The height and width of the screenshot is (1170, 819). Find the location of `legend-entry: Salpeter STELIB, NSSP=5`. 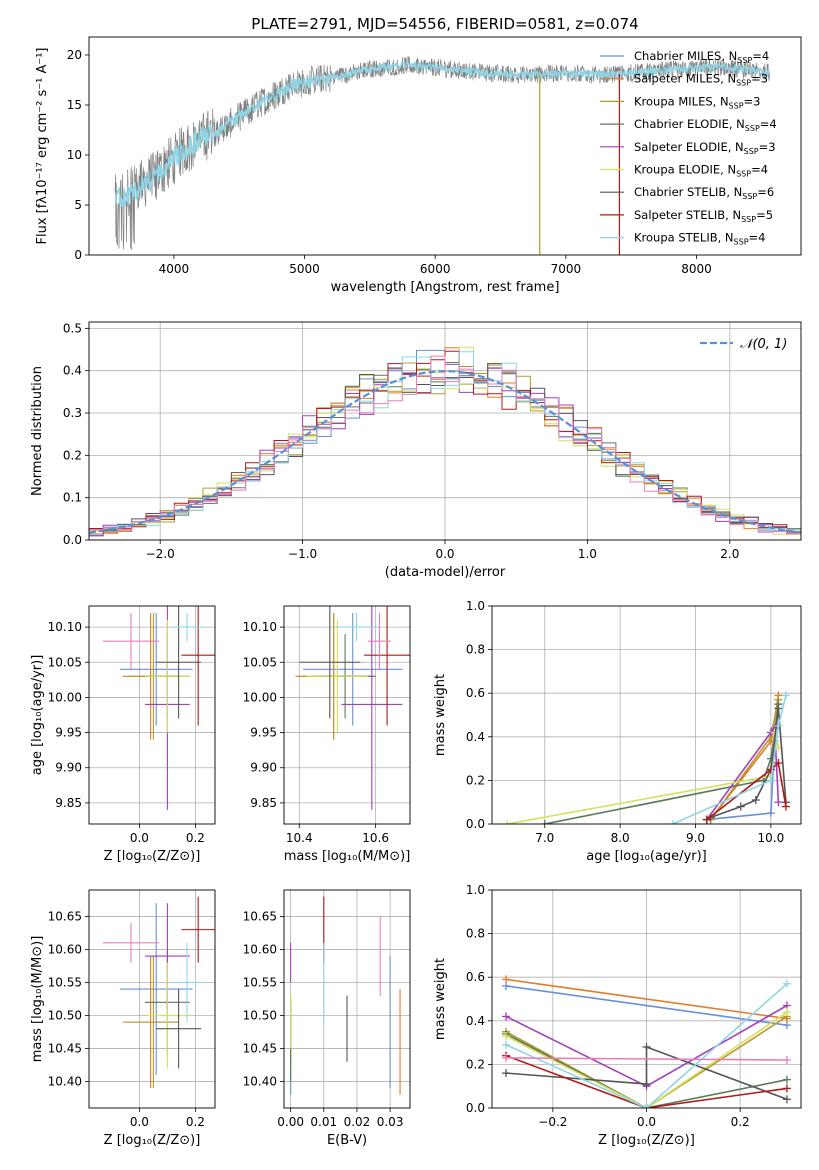

legend-entry: Salpeter STELIB, NSSP=5 is located at coordinates (703, 216).